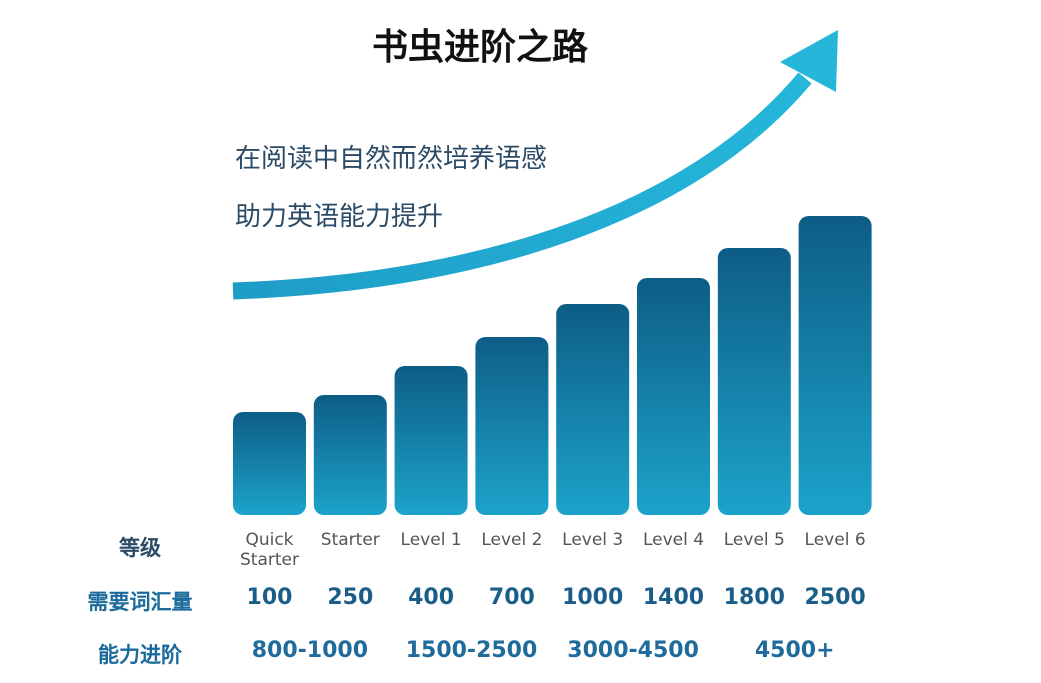 The width and height of the screenshot is (1041, 683). Describe the element at coordinates (350, 597) in the screenshot. I see `vocabulary: 250` at that location.